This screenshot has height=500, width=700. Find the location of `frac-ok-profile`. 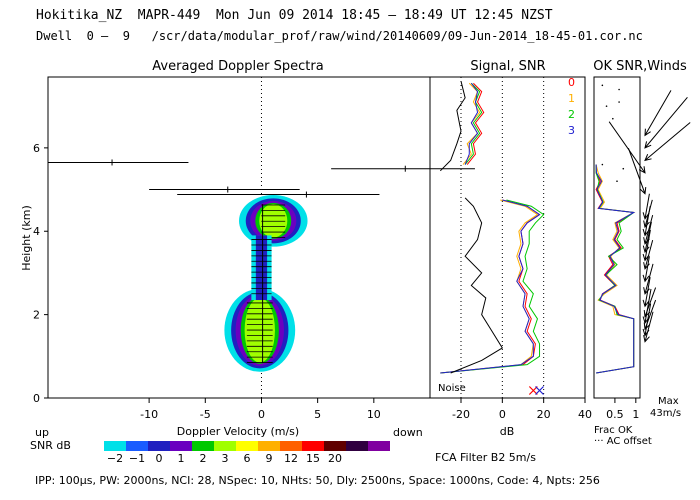

frac-ok-profile is located at coordinates (615, 269).